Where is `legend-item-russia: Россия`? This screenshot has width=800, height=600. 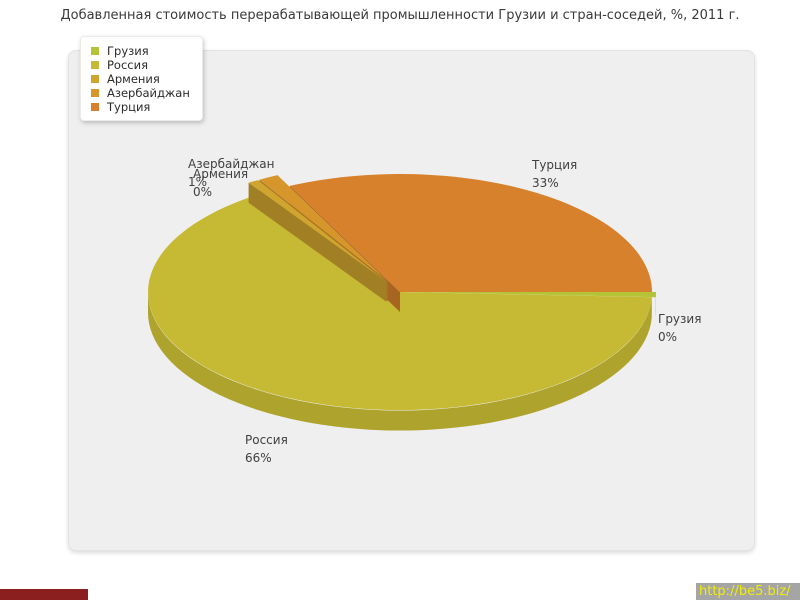
legend-item-russia: Россия is located at coordinates (140, 64).